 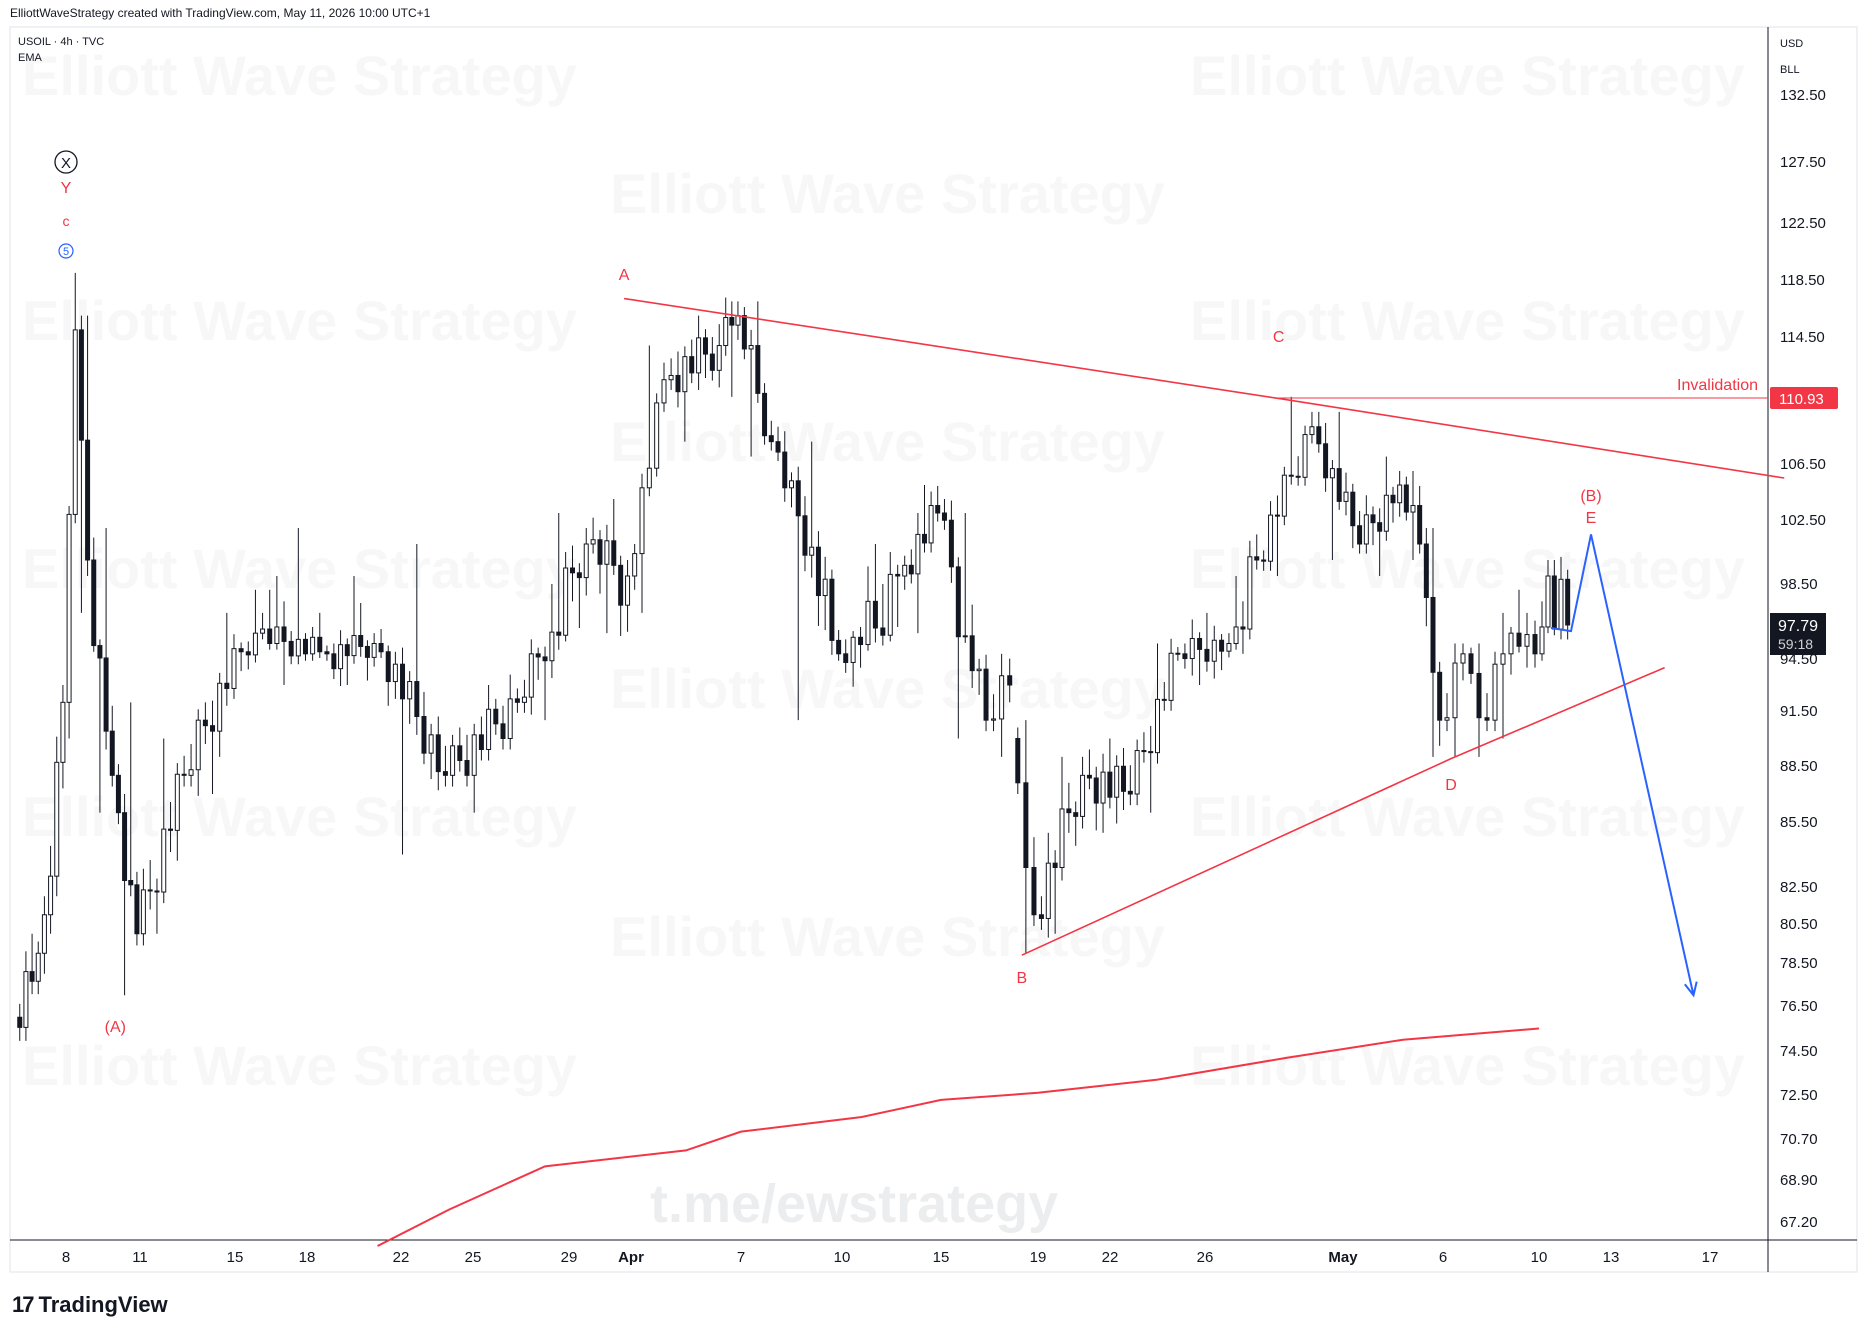 I want to click on indicator-label: EMA, so click(x=30, y=58).